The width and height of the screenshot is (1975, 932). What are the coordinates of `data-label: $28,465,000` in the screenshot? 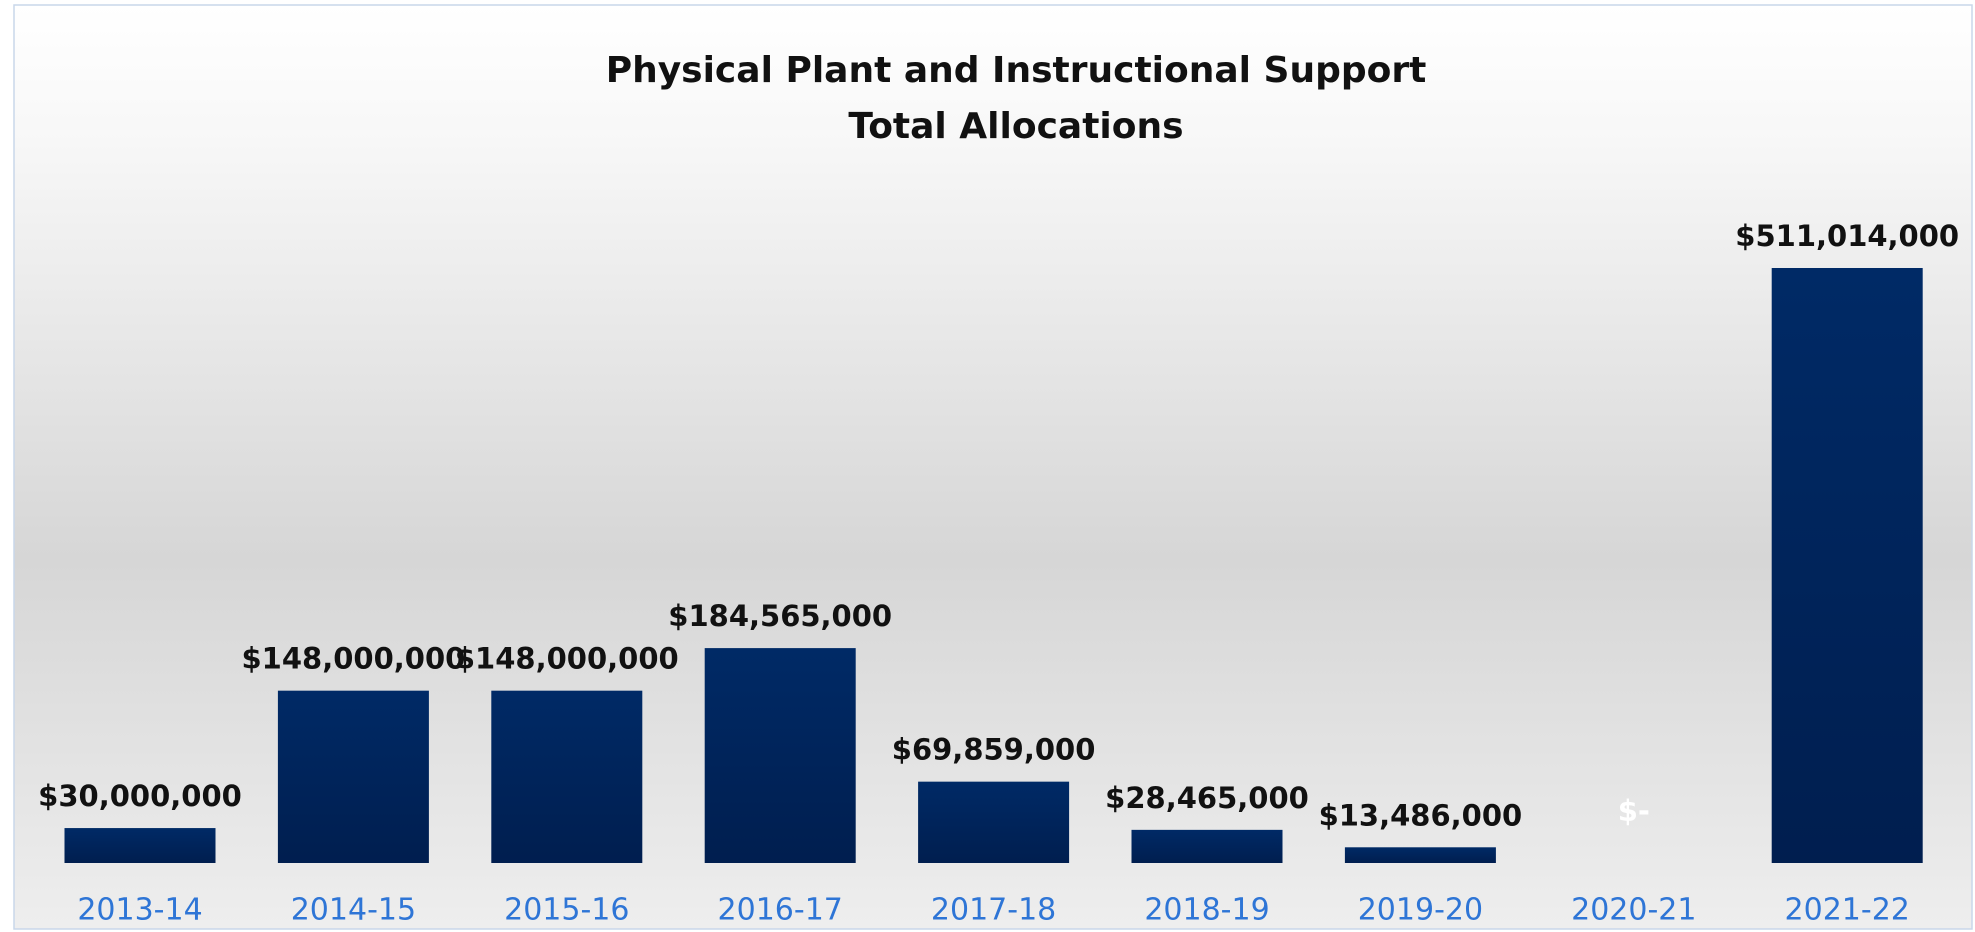 It's located at (1207, 798).